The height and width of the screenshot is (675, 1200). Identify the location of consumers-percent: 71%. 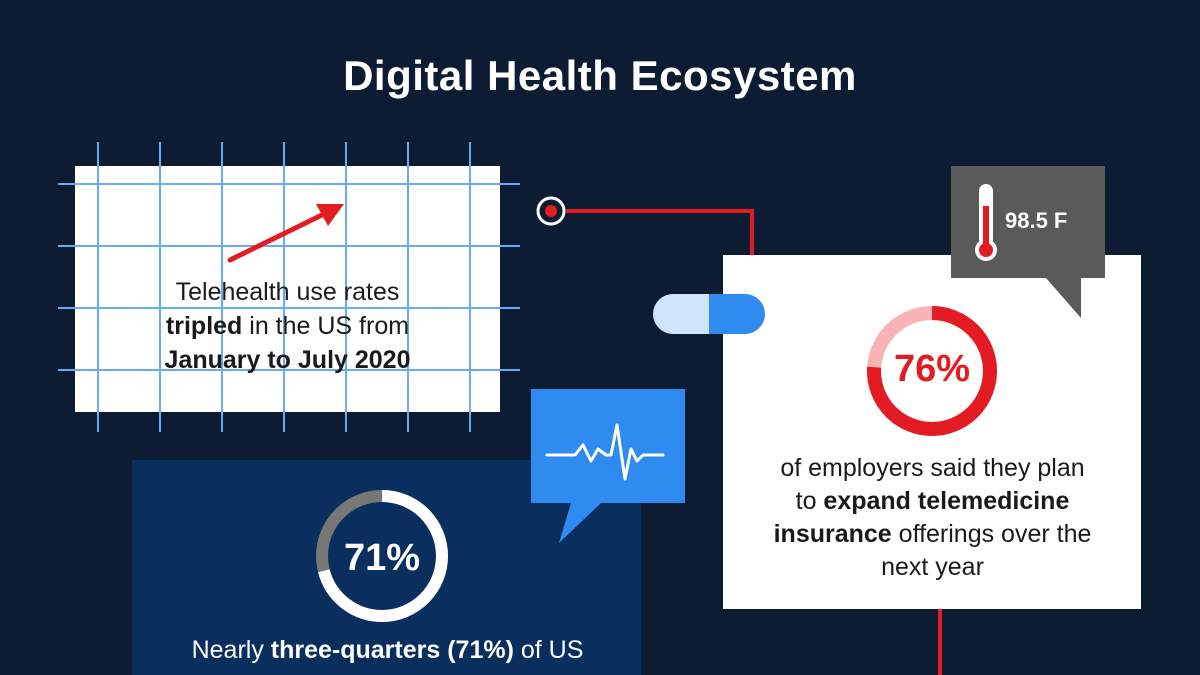
(382, 558).